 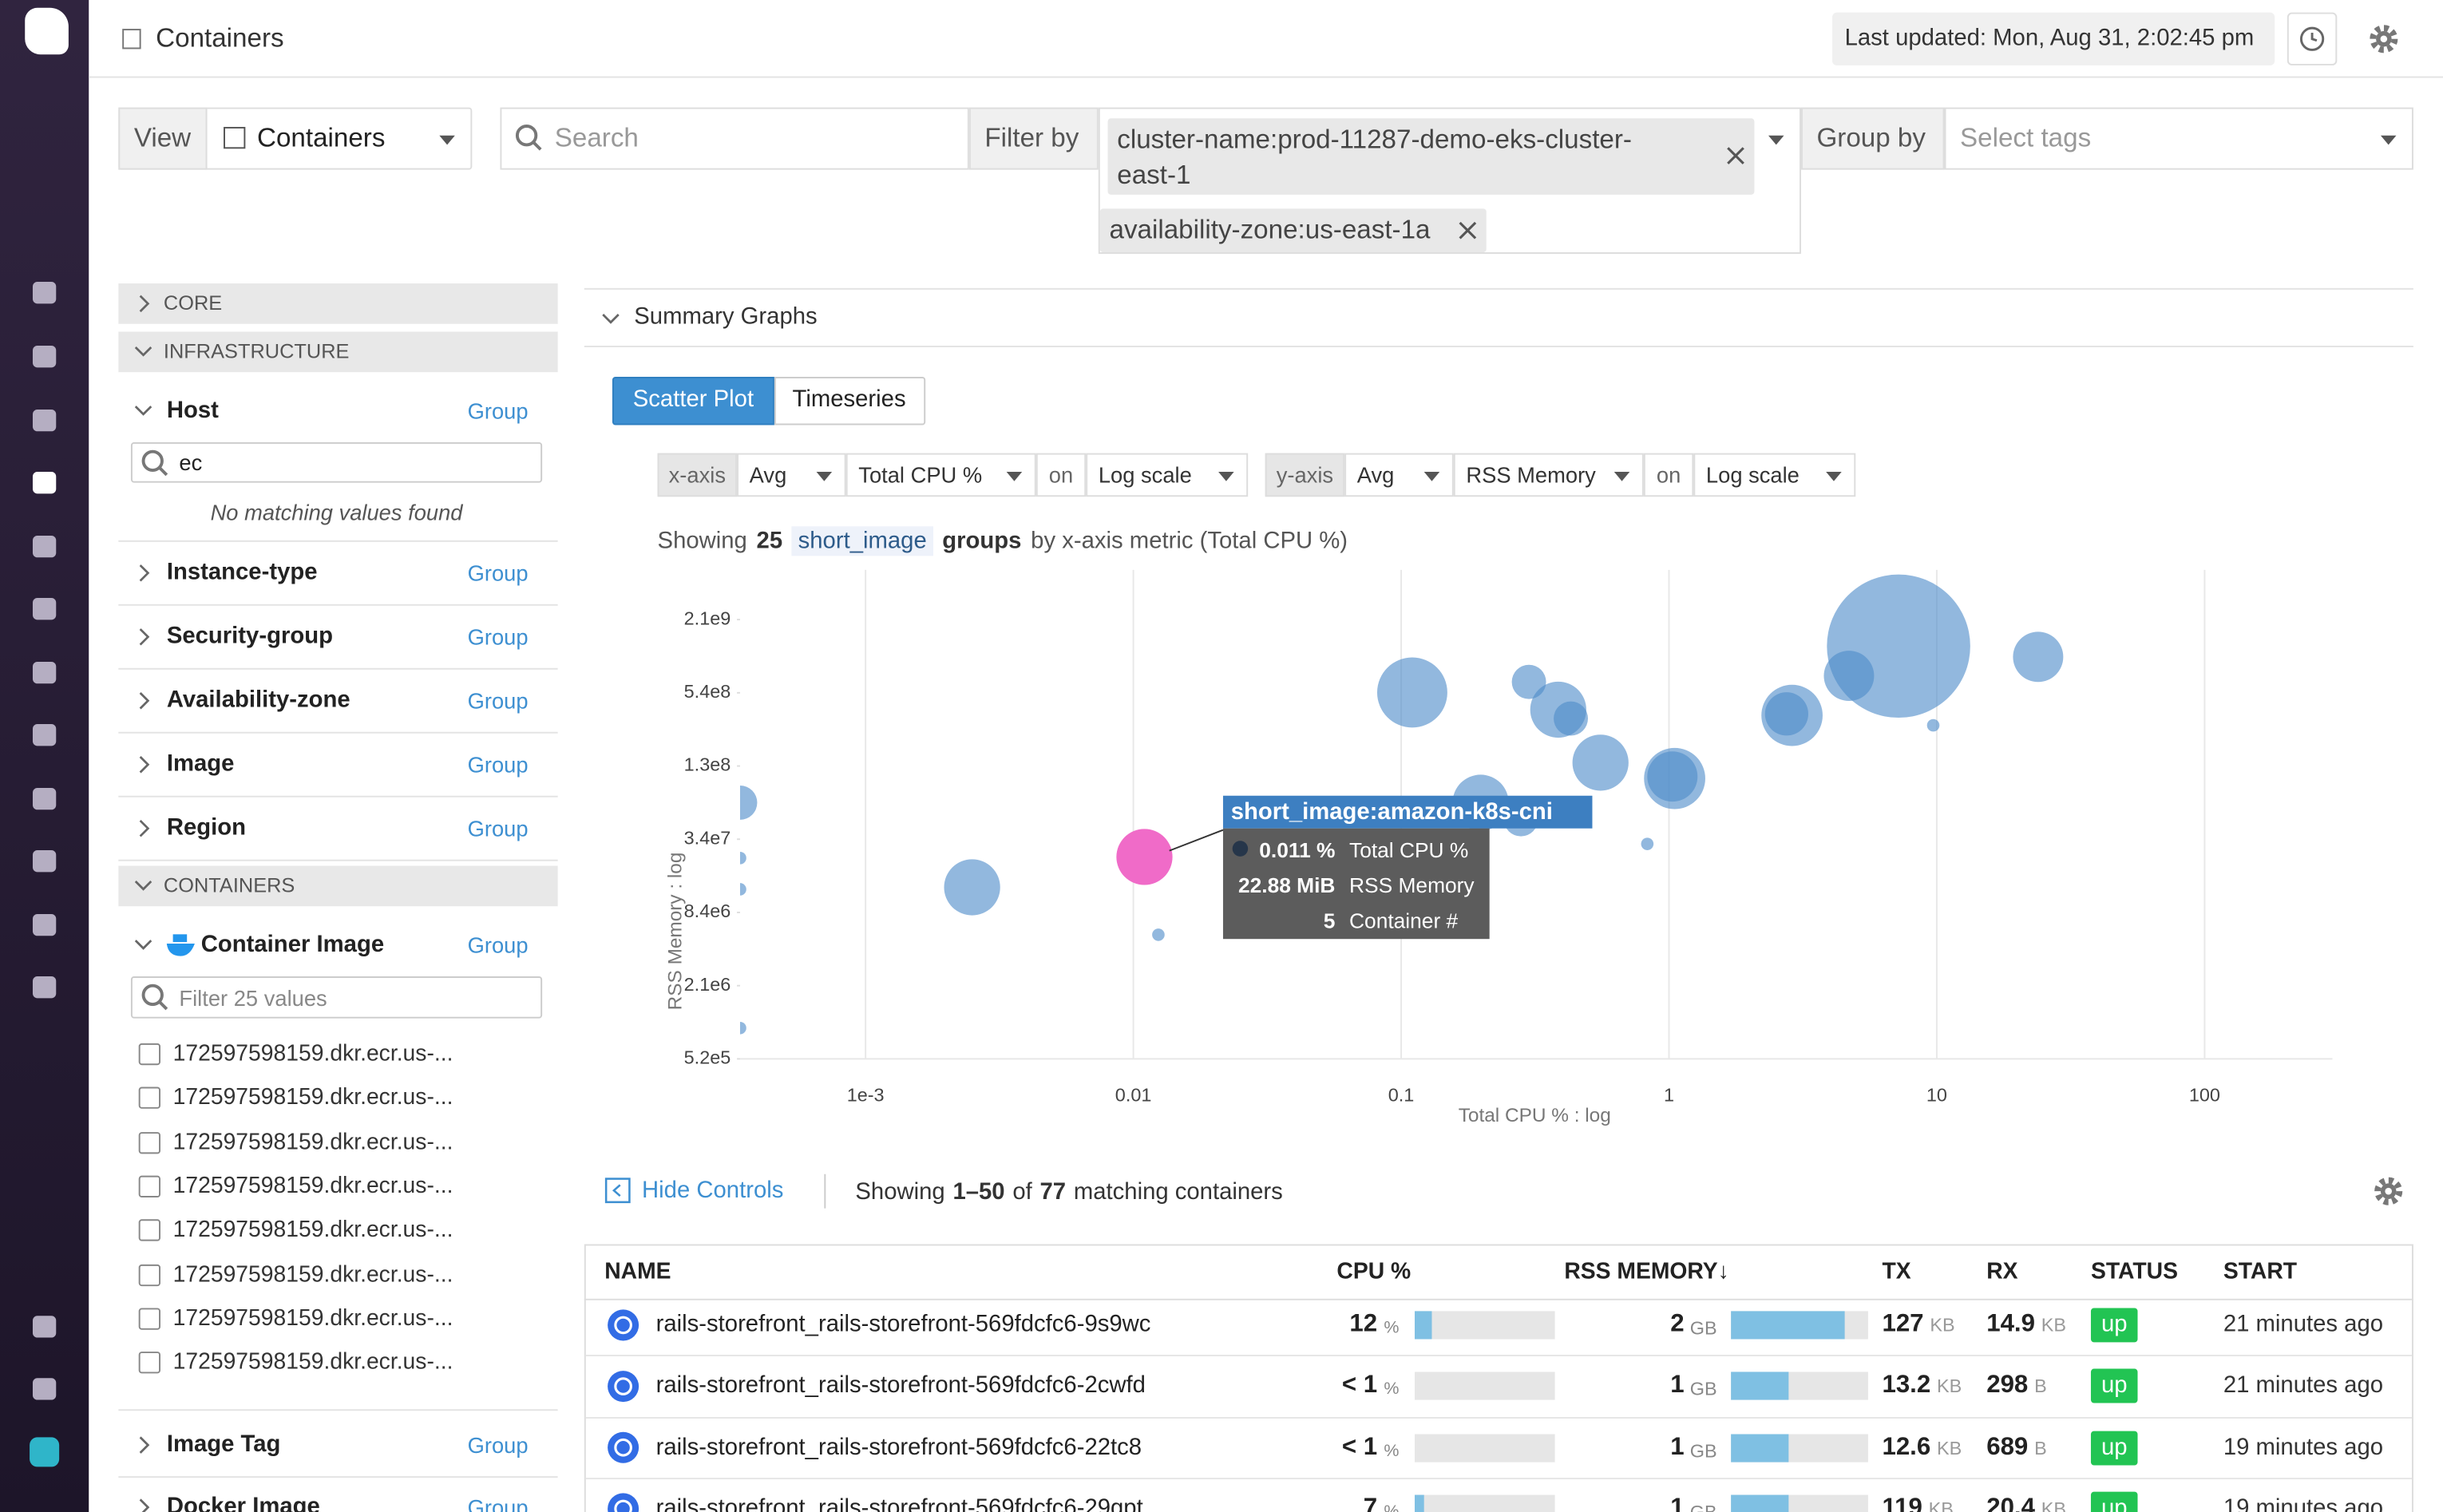 I want to click on search-box, so click(x=734, y=138).